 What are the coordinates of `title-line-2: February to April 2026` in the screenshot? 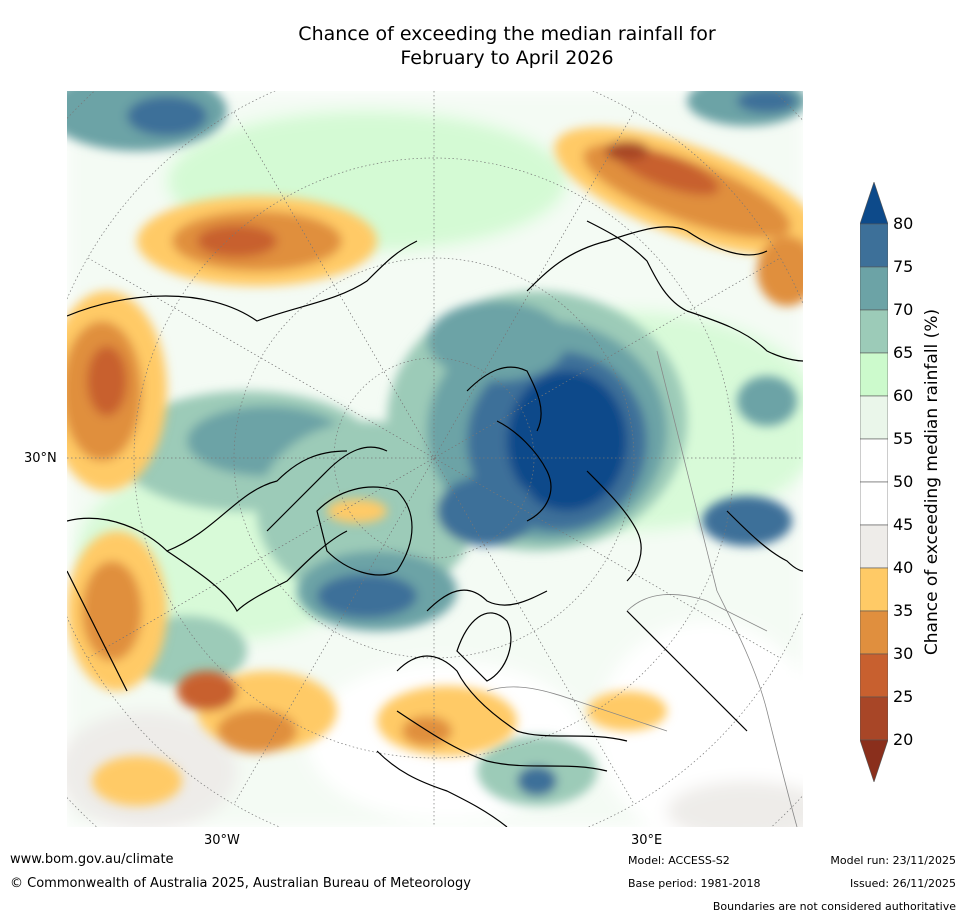 It's located at (507, 58).